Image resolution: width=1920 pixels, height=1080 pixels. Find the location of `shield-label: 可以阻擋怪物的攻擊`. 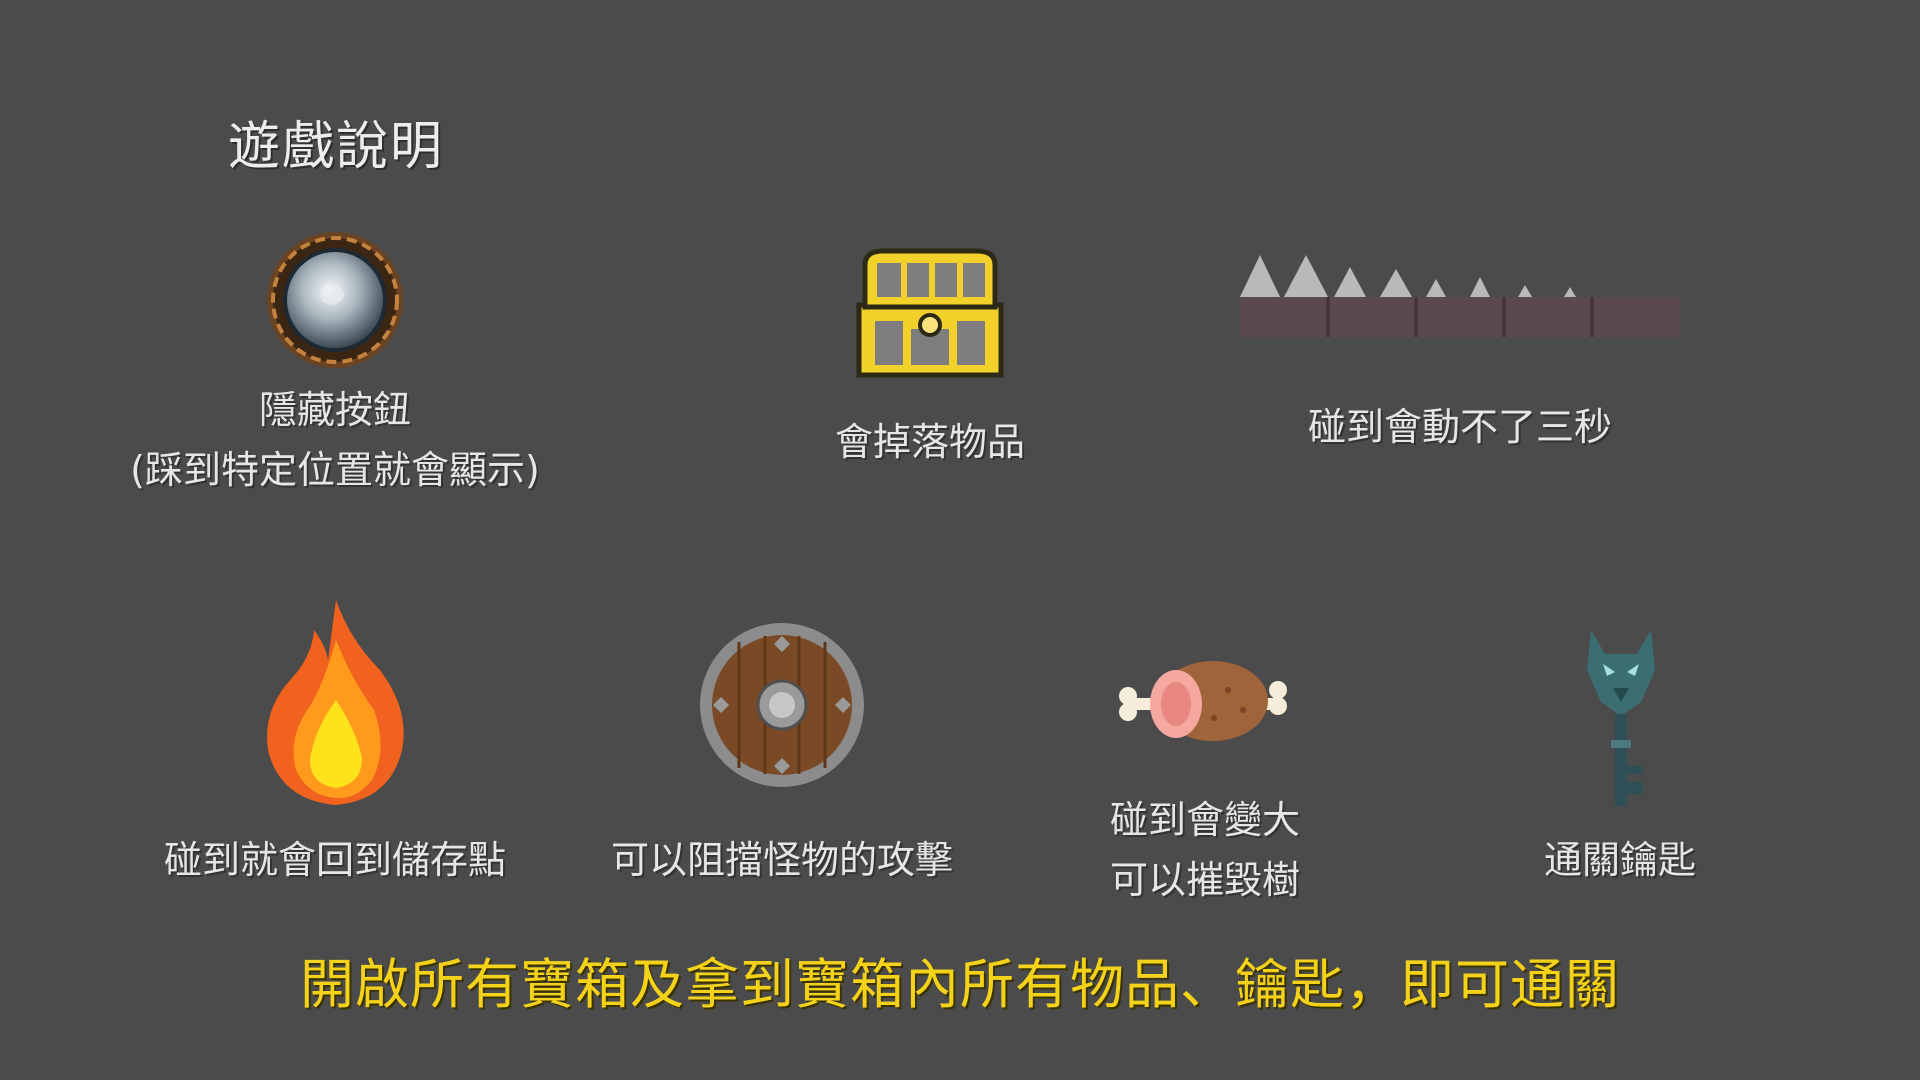

shield-label: 可以阻擋怪物的攻擊 is located at coordinates (781, 860).